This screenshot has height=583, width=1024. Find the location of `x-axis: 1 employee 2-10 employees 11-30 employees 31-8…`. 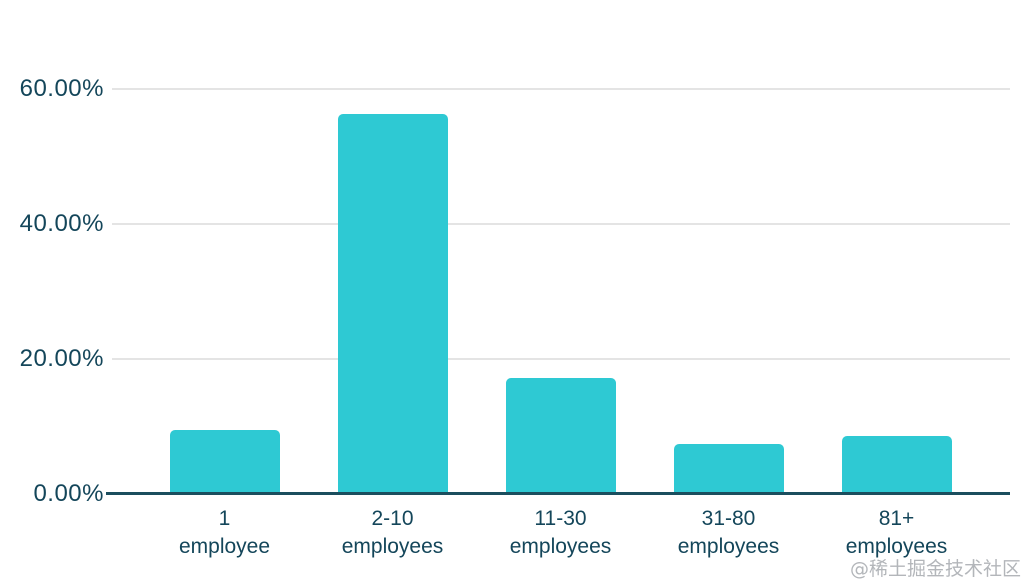

x-axis: 1 employee 2-10 employees 11-30 employees 31-8… is located at coordinates (561, 540).